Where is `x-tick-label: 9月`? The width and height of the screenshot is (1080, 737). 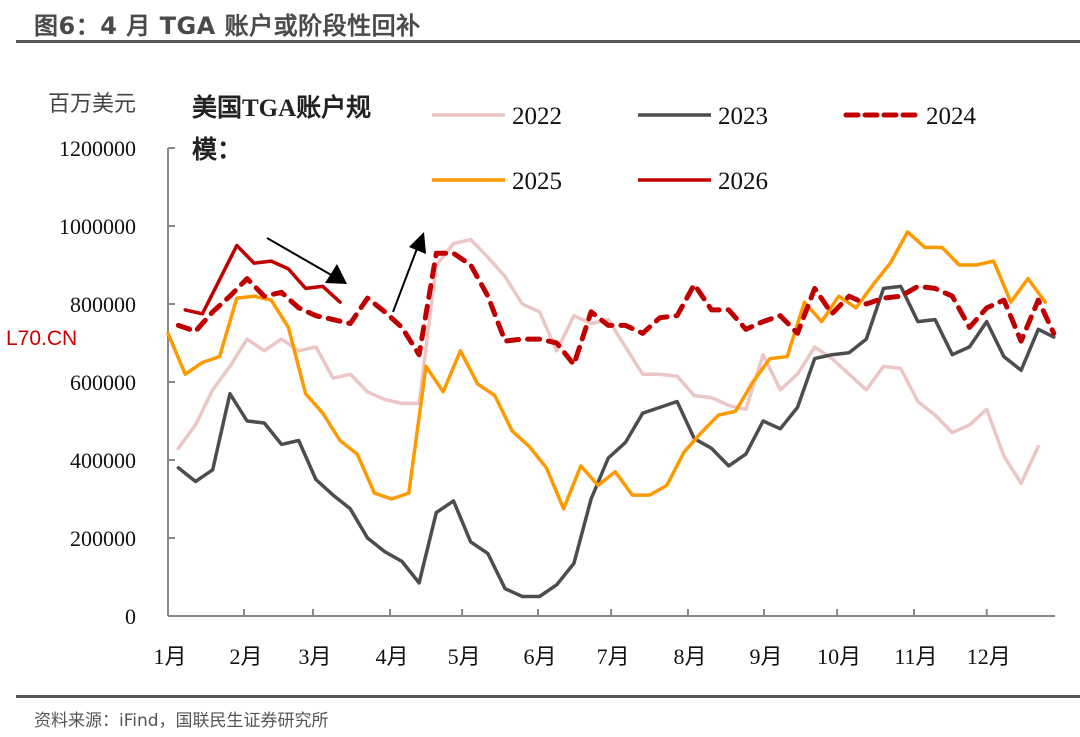
x-tick-label: 9月 is located at coordinates (765, 656).